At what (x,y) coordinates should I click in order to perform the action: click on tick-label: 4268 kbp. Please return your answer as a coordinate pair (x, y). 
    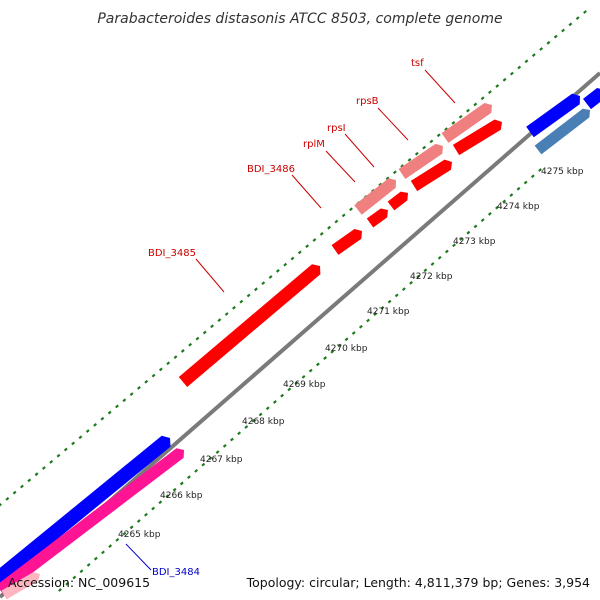
    Looking at the image, I should click on (263, 422).